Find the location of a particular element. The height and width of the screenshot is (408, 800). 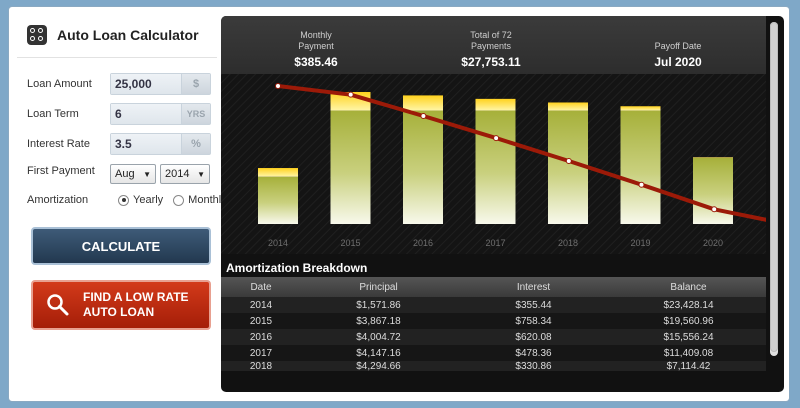

x-tick-label: 2017 is located at coordinates (495, 243).